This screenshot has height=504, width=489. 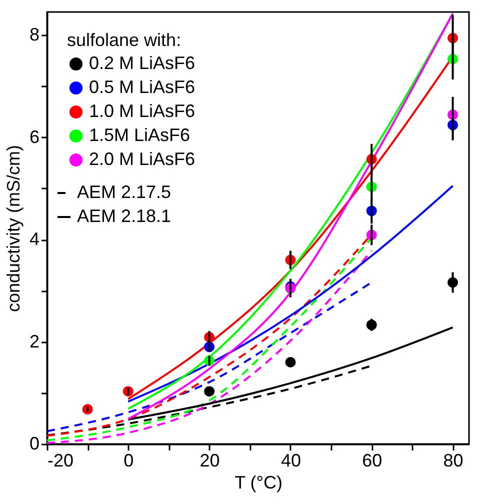 I want to click on y-axis-title: conductivity (mS/cm), so click(x=13, y=228).